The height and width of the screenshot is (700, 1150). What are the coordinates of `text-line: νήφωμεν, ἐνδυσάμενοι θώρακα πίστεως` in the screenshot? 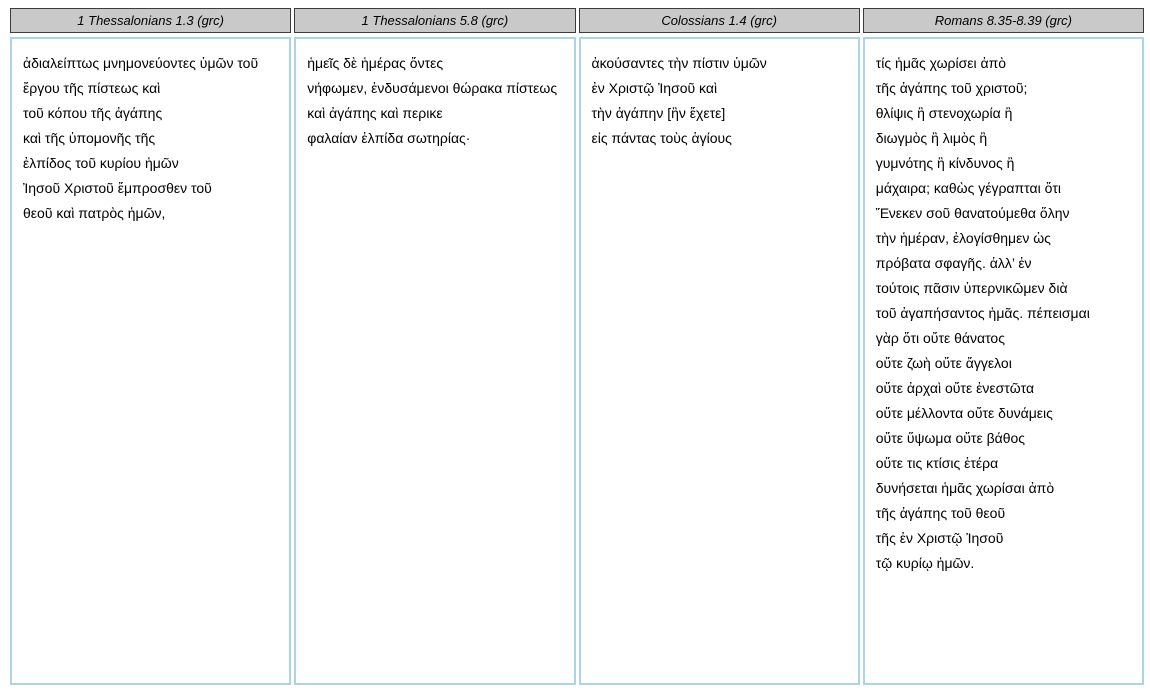 It's located at (432, 88).